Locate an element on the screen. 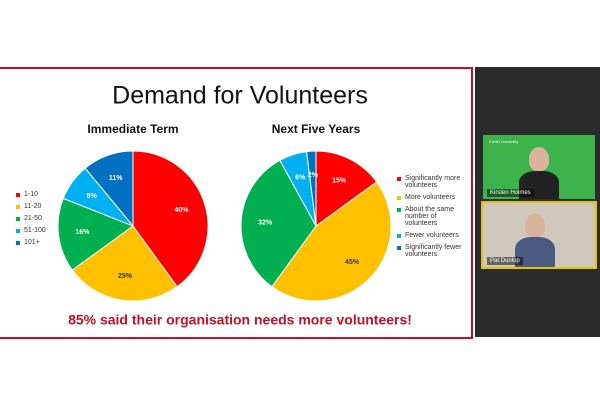  legend-label: 11-20 is located at coordinates (33, 206).